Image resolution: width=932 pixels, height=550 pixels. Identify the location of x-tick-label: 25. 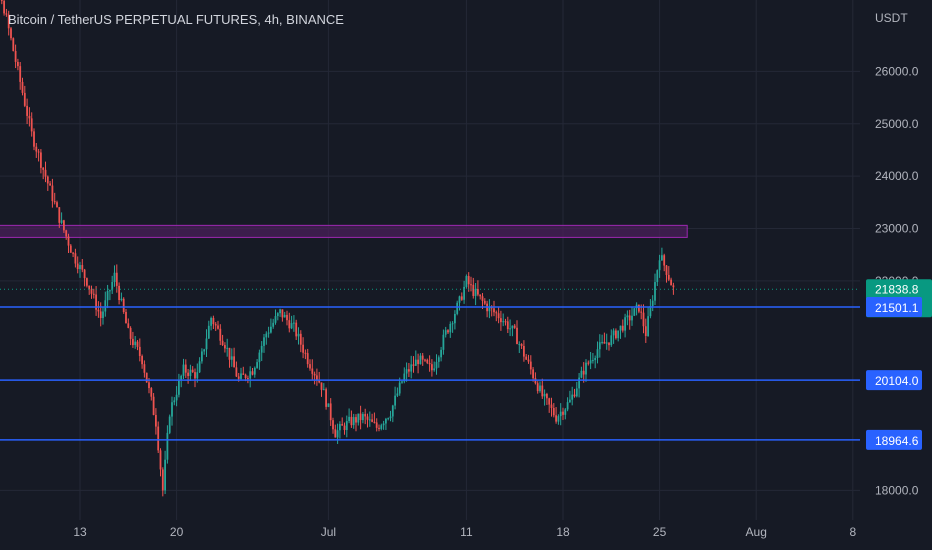
(660, 532).